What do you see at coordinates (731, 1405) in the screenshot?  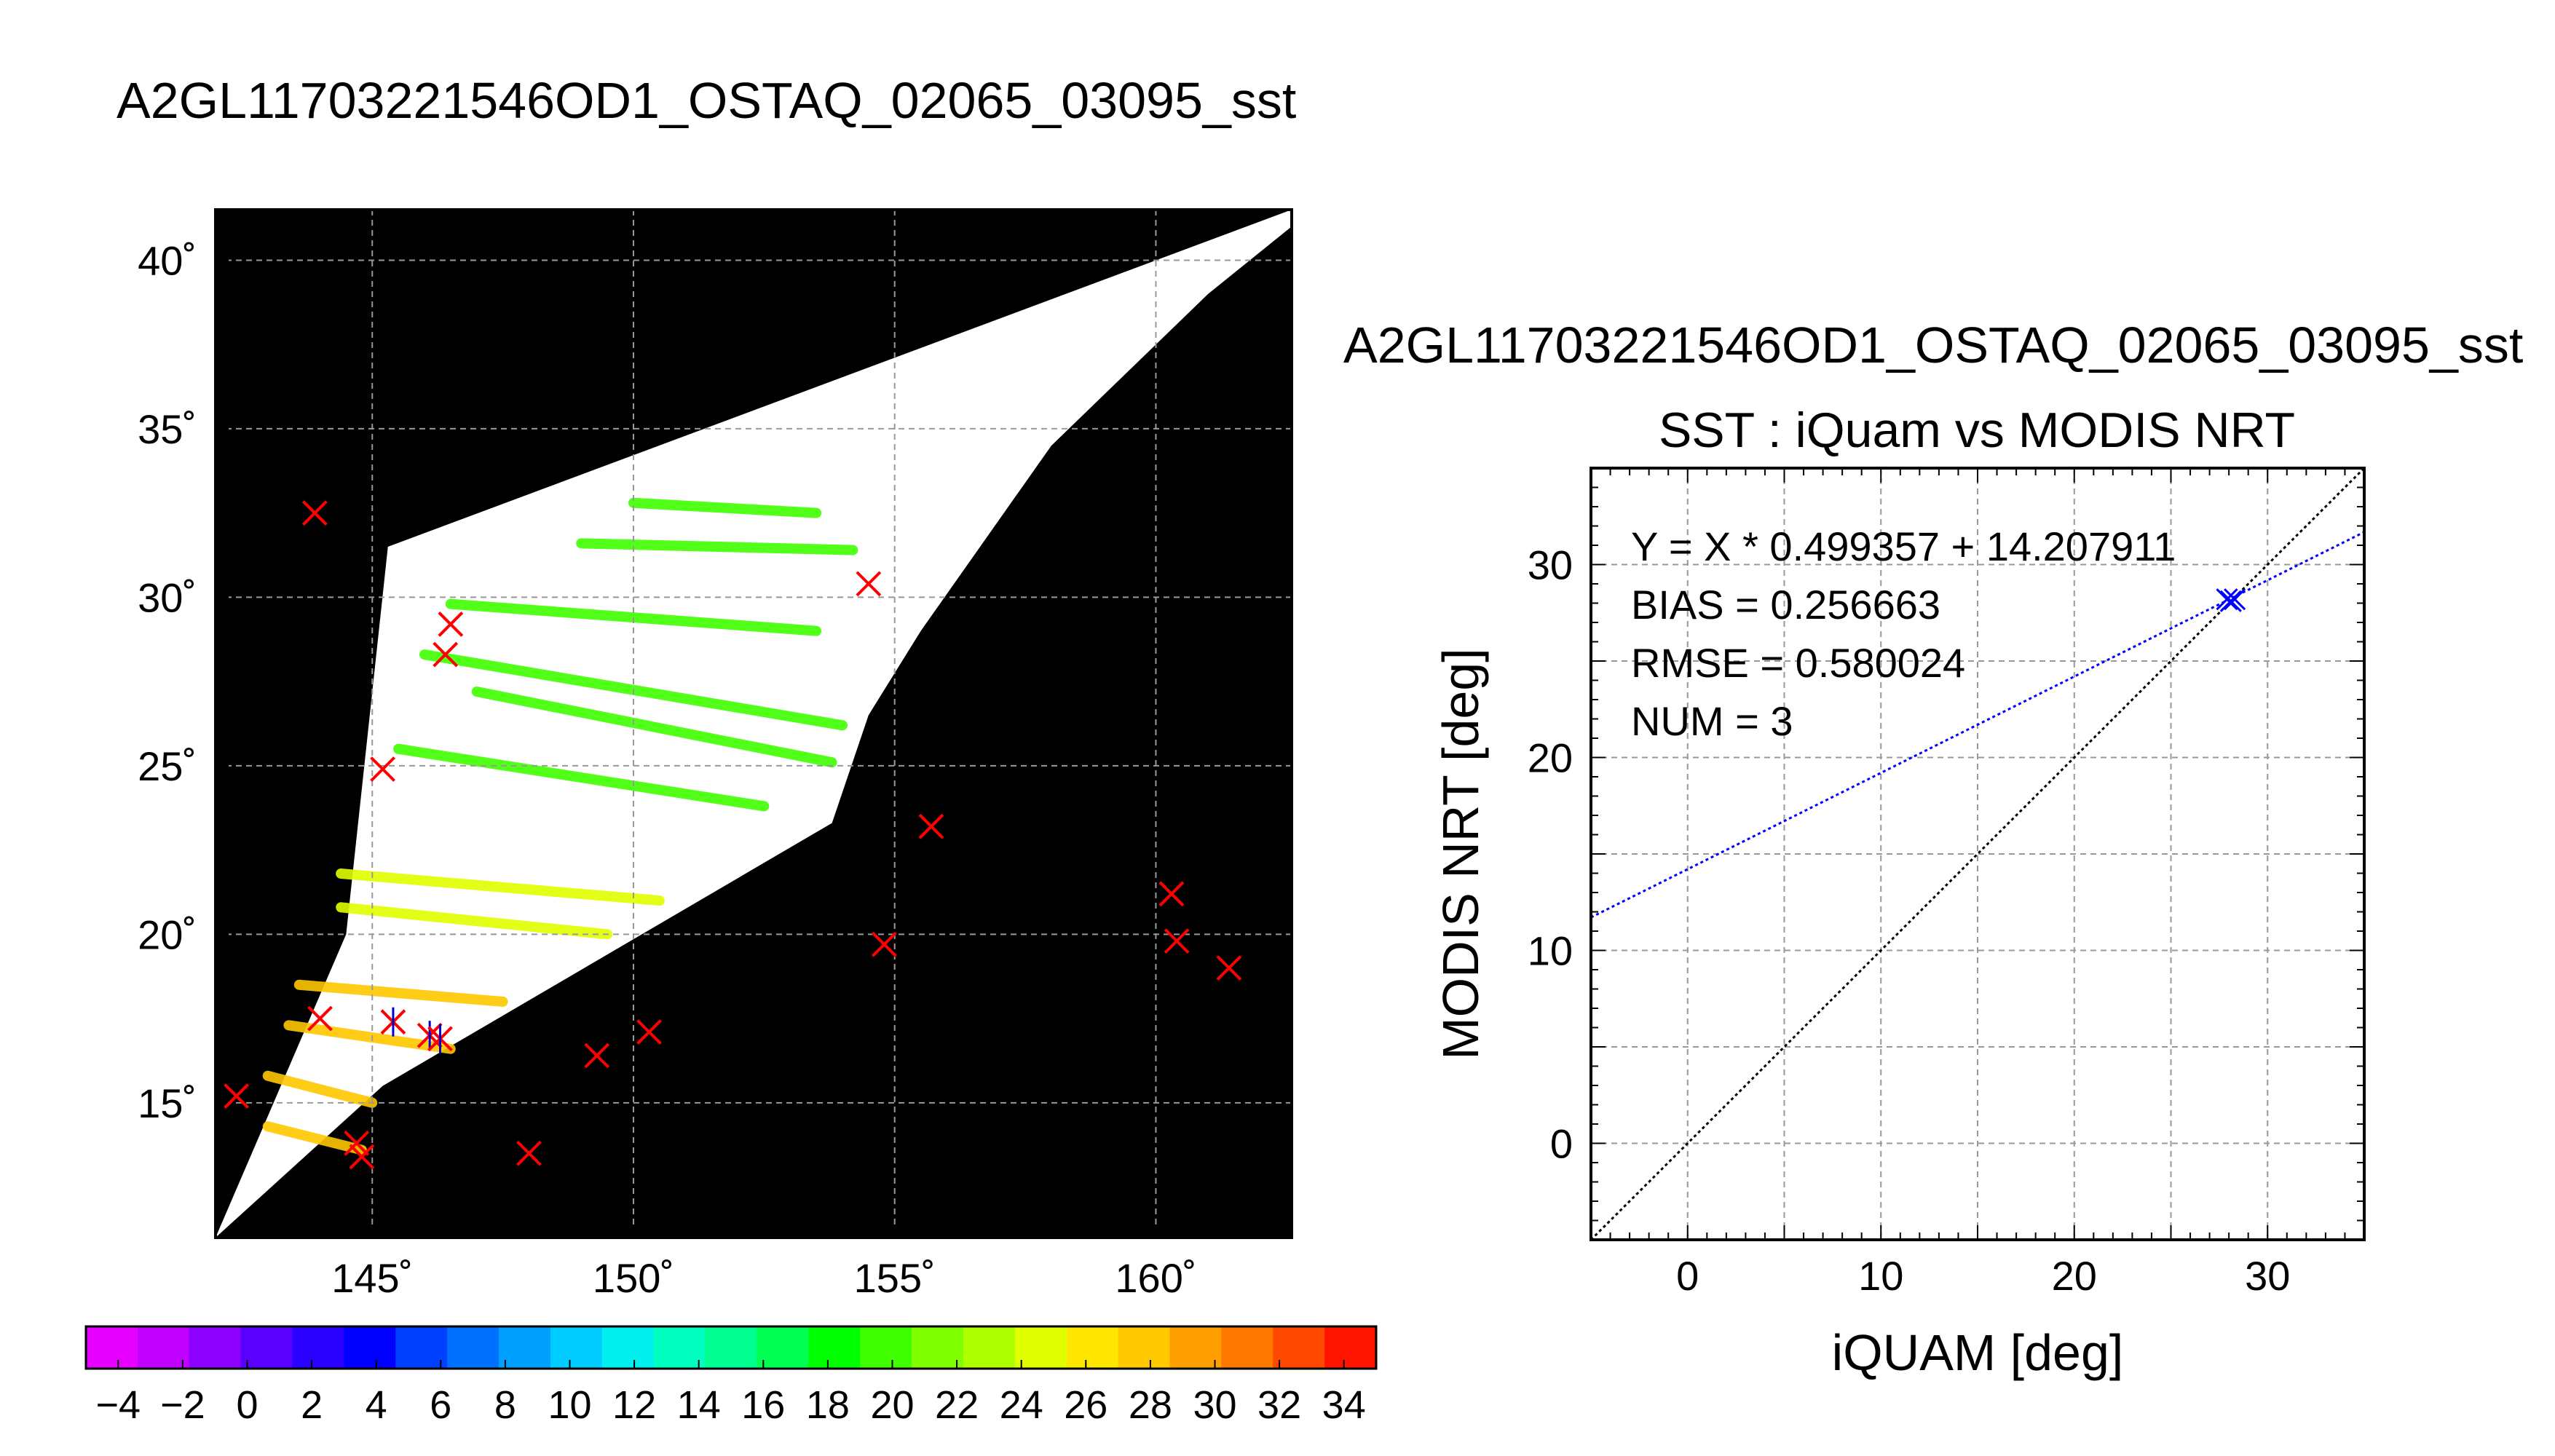 I see `colorbar-labels: −4 −2 0 2 4 6 8 10 12 14 16 18 20 22 24 26 28 30 32 34` at bounding box center [731, 1405].